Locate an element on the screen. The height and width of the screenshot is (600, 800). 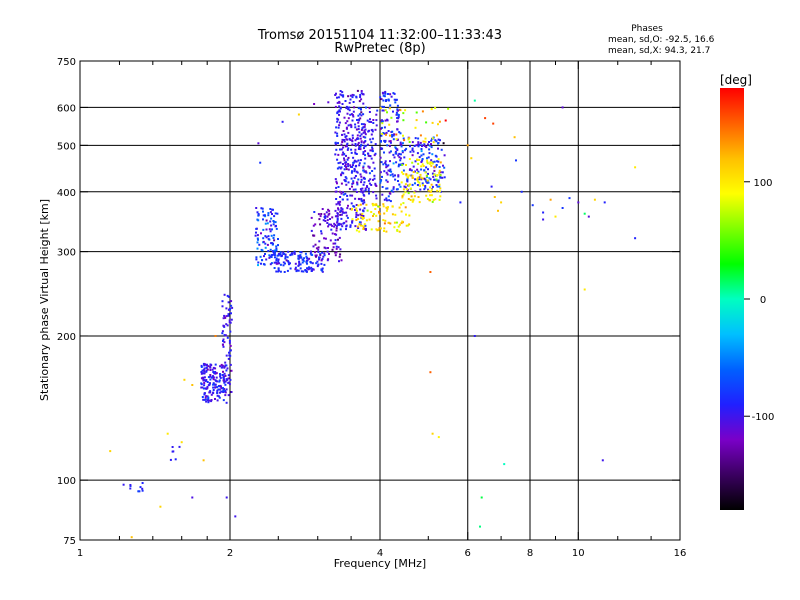
colorbar-tick-label: -100 is located at coordinates (763, 417).